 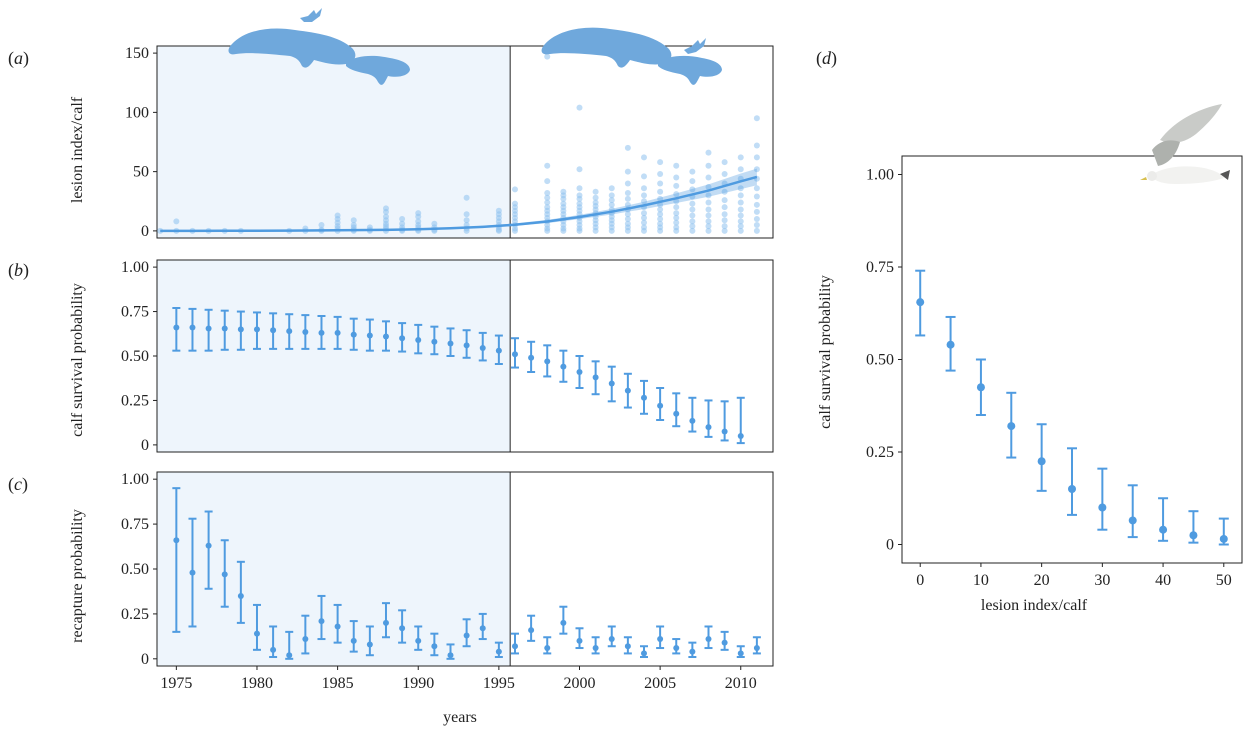 What do you see at coordinates (880, 175) in the screenshot?
I see `panel-d-ytick-label: 1.00` at bounding box center [880, 175].